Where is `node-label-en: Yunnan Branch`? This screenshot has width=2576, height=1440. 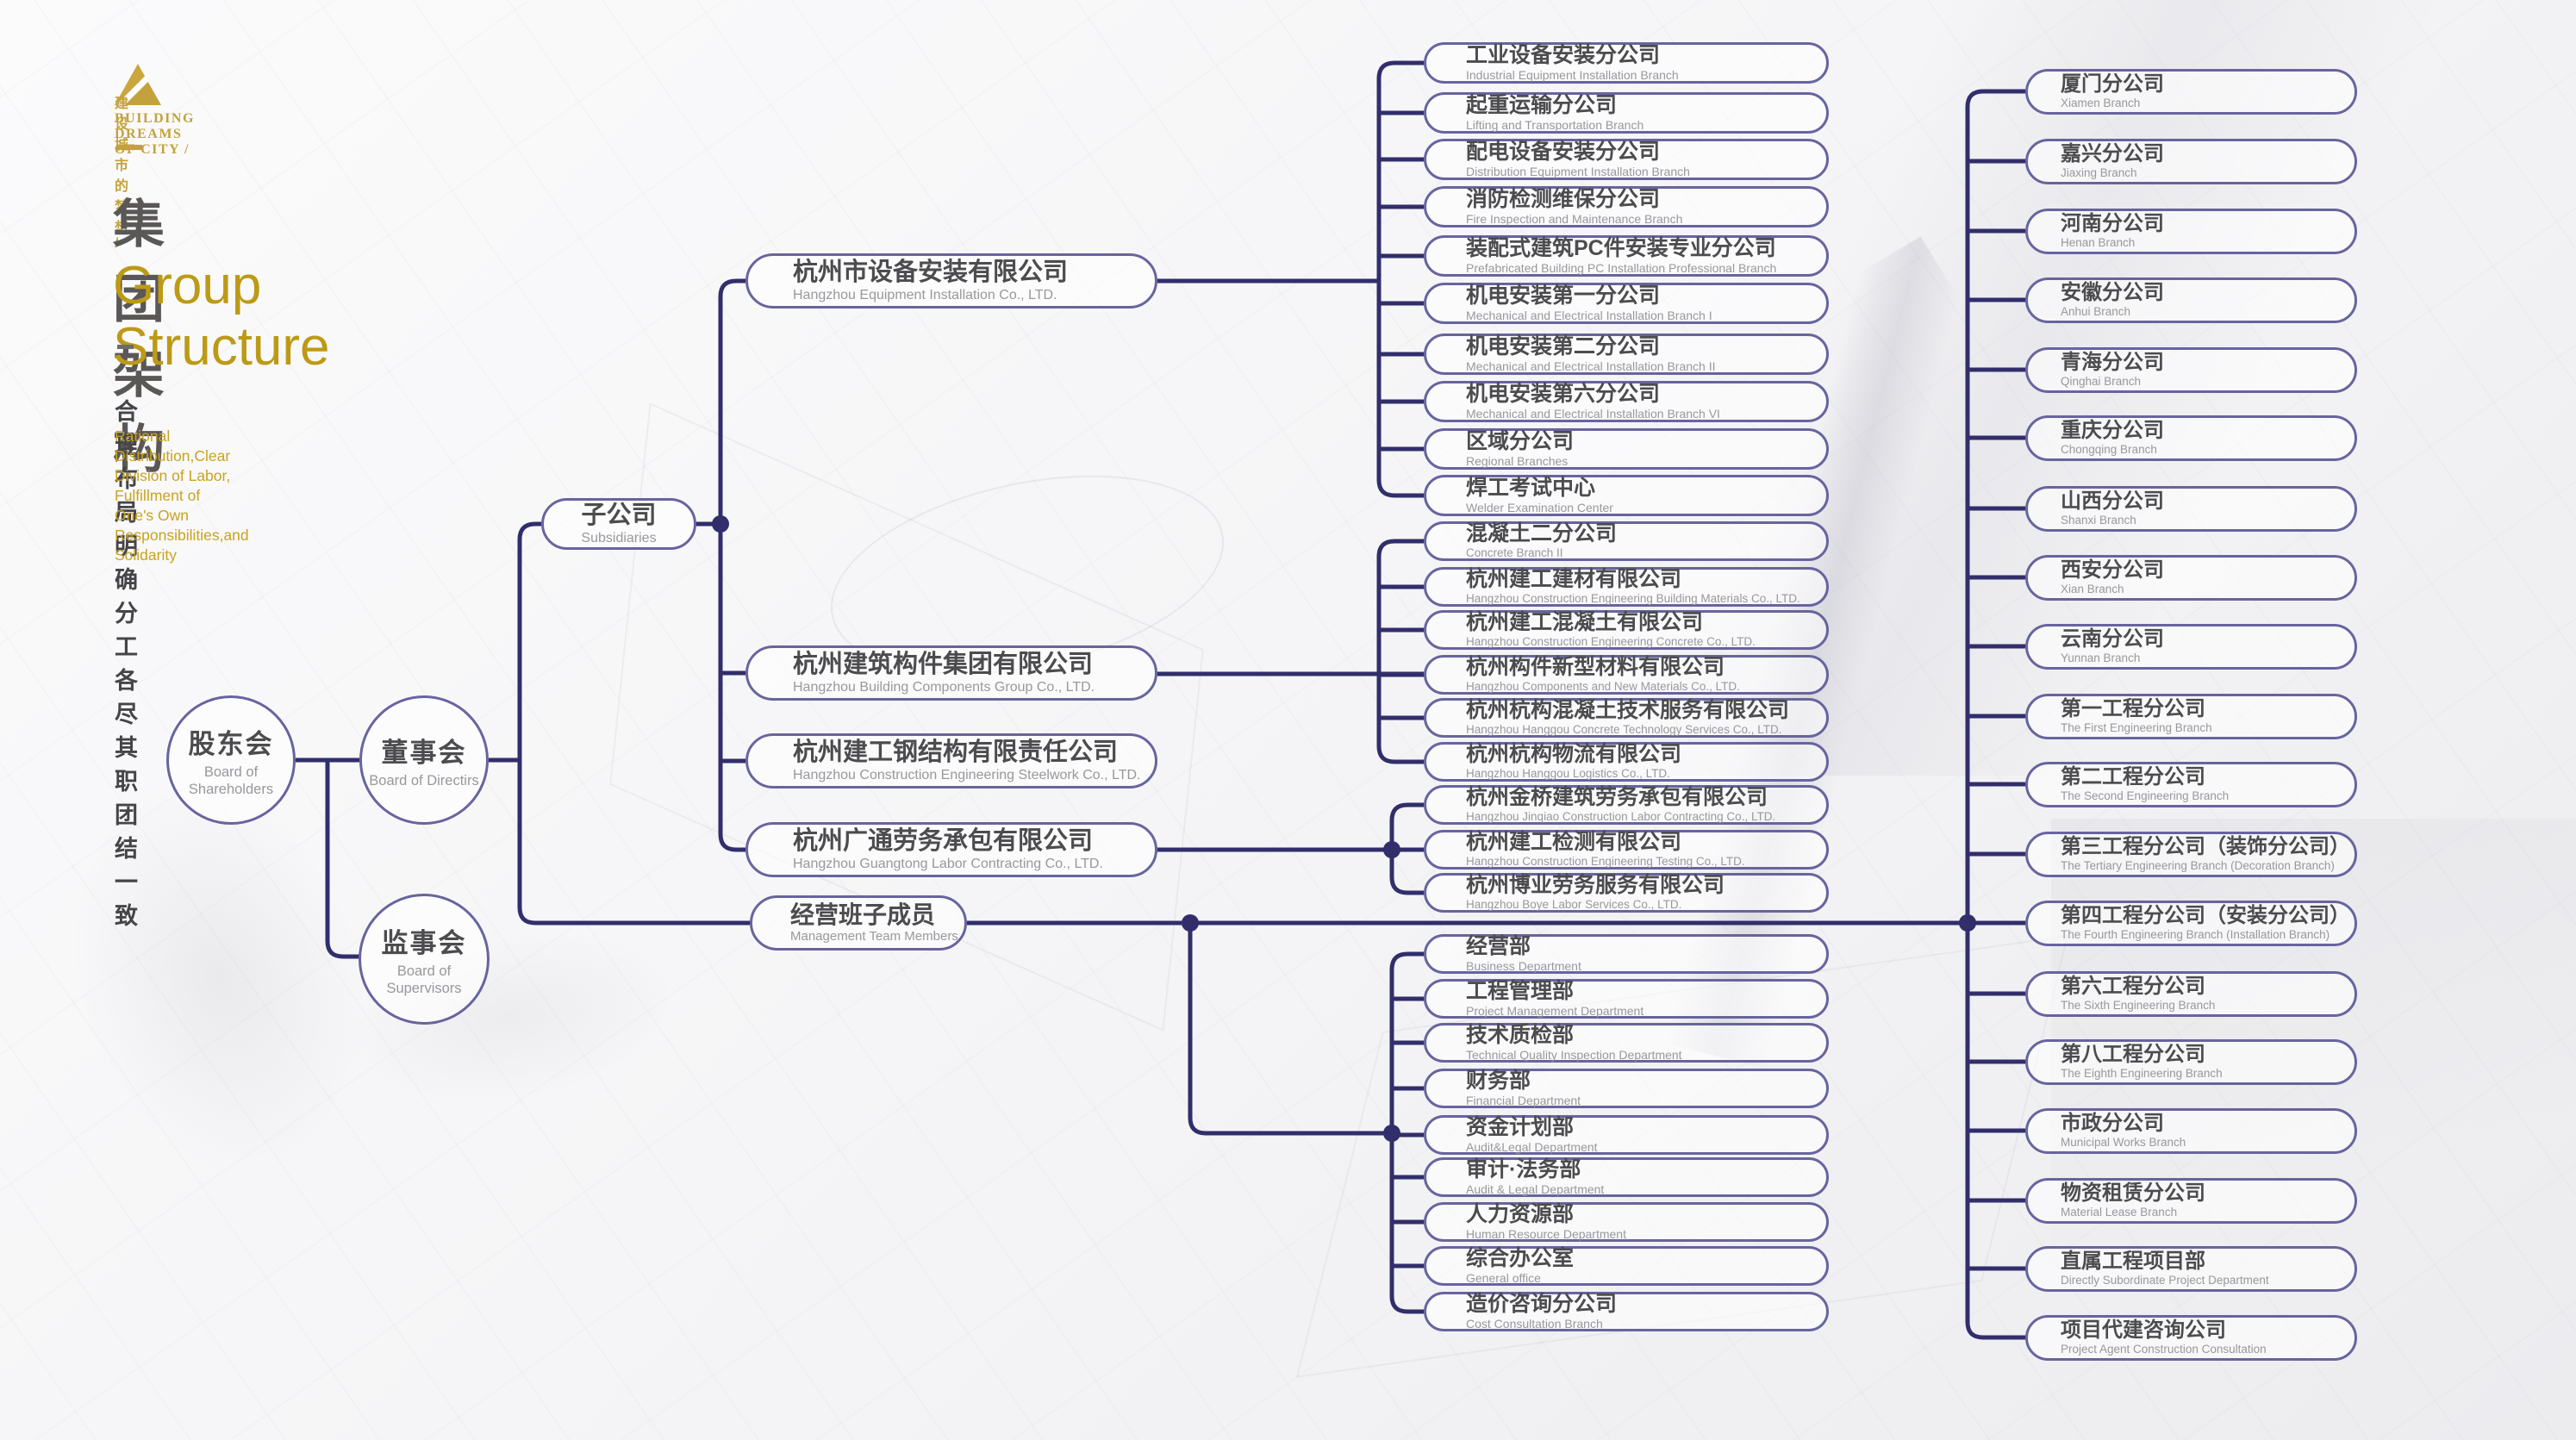
node-label-en: Yunnan Branch is located at coordinates (2101, 657).